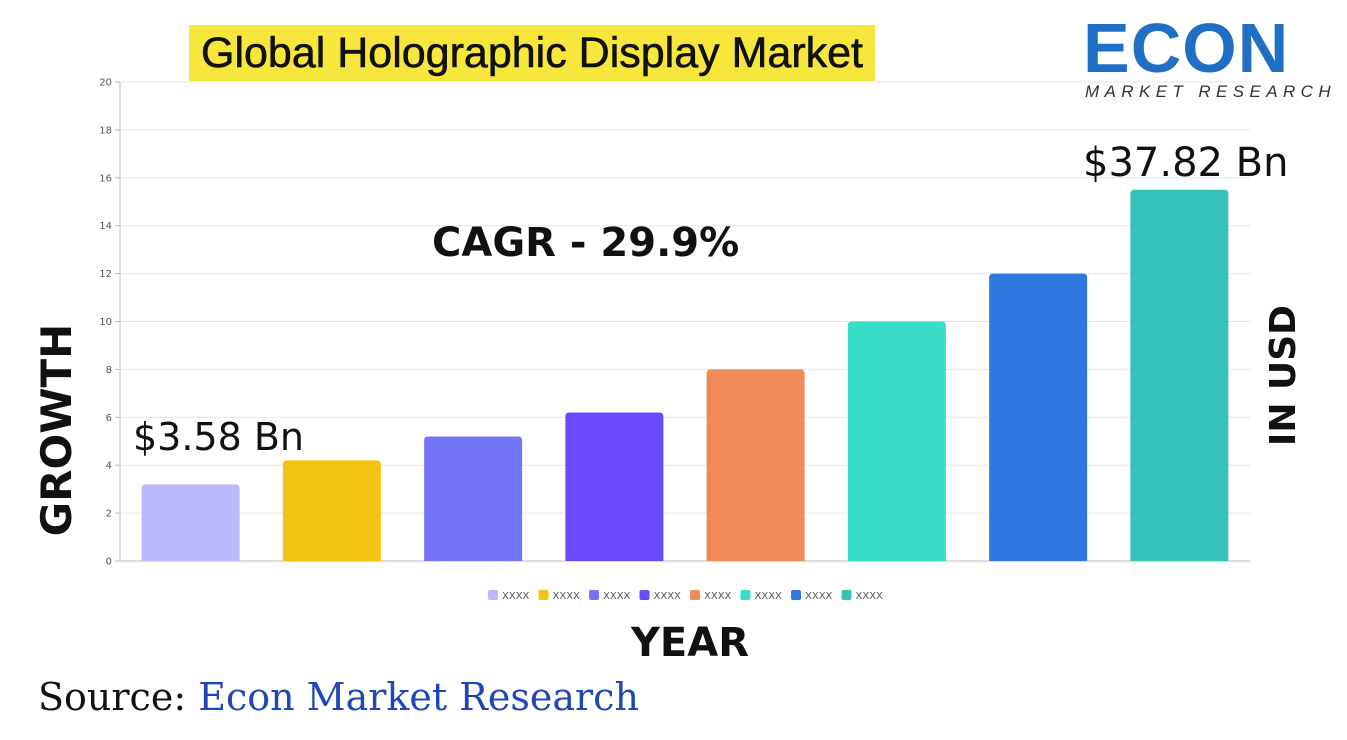 The image size is (1347, 740). Describe the element at coordinates (532, 53) in the screenshot. I see `chart-title: Global Holographic Display Market` at that location.